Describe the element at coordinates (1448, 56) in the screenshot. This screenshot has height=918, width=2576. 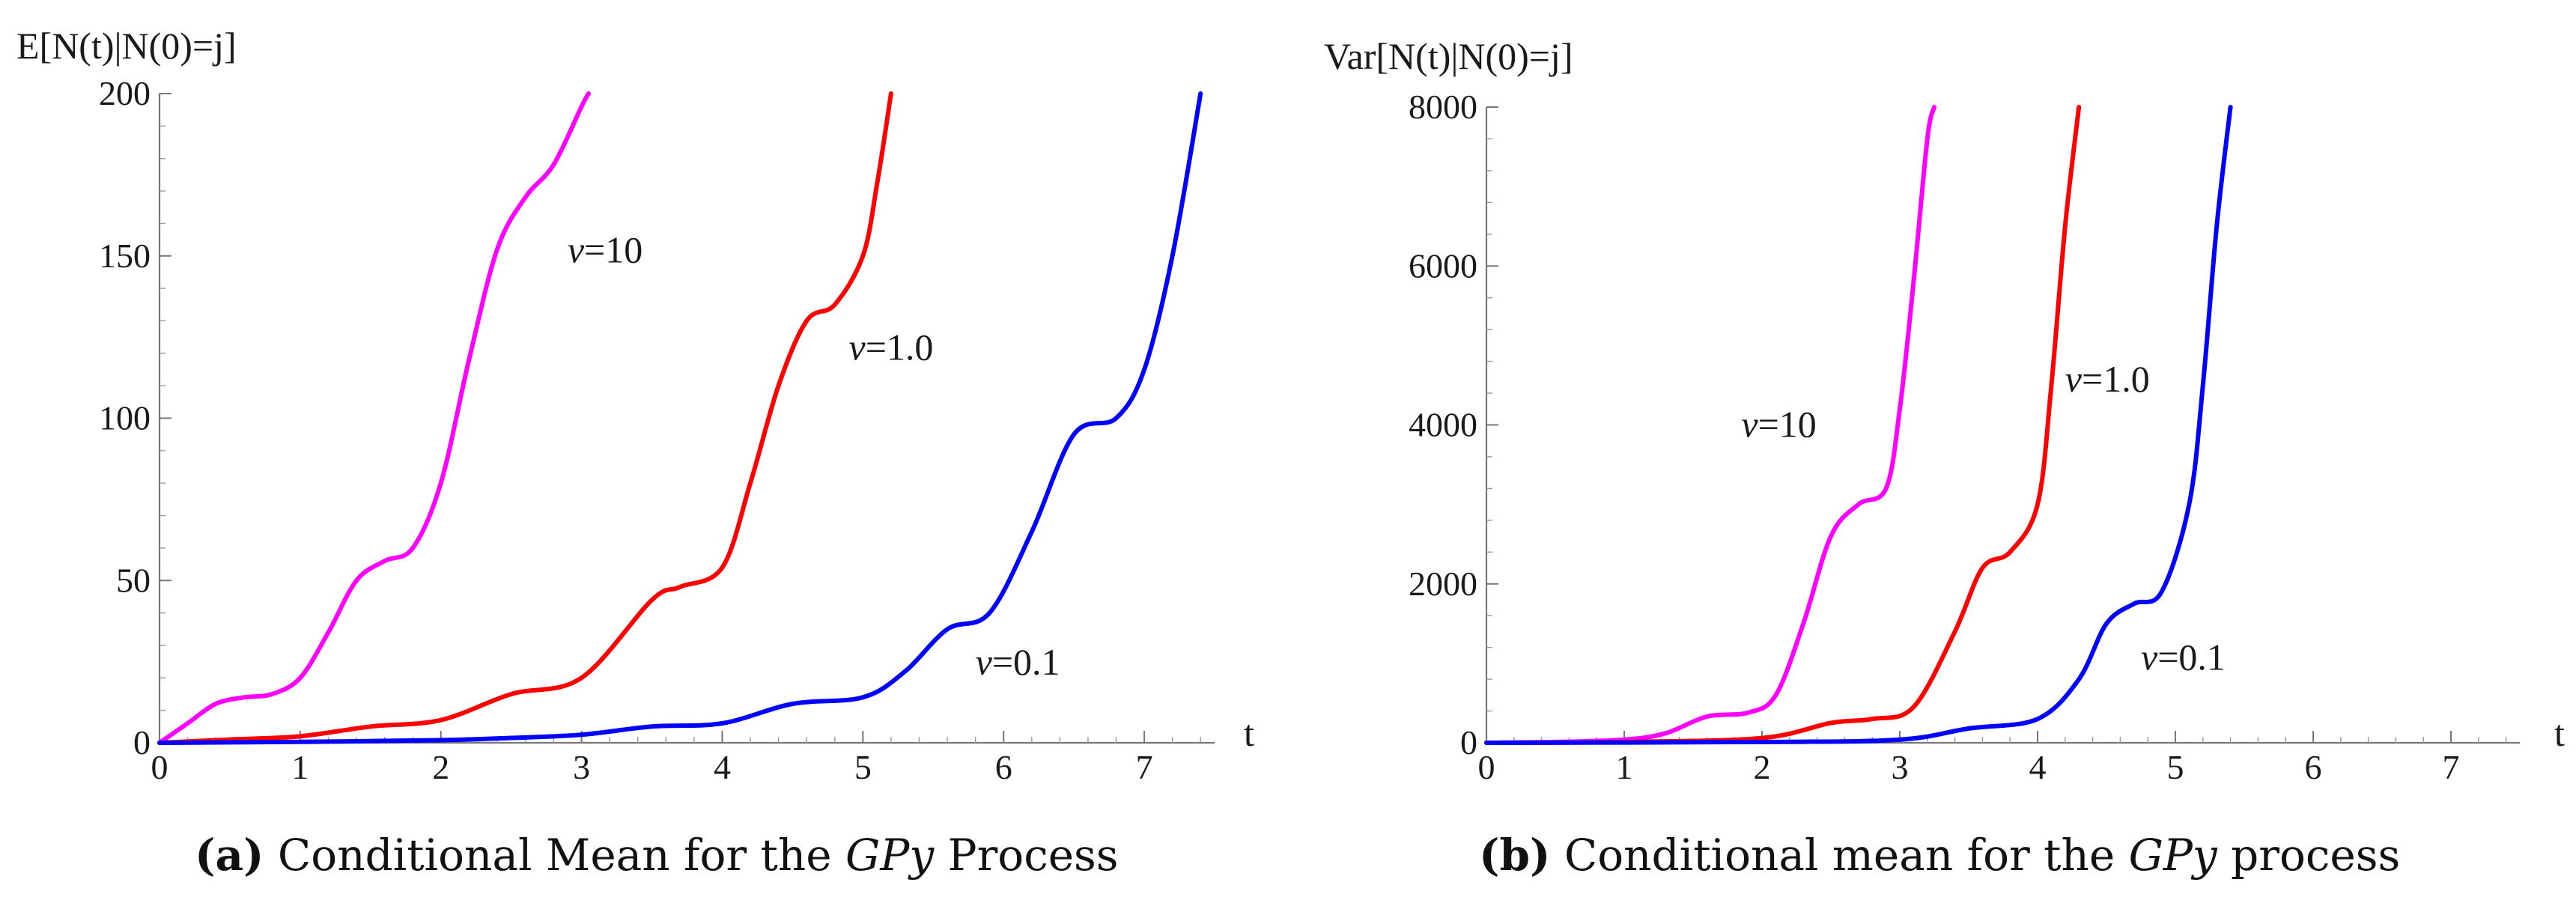
I see `y-axis-label: Var[N(t)|N(0)=j]` at that location.